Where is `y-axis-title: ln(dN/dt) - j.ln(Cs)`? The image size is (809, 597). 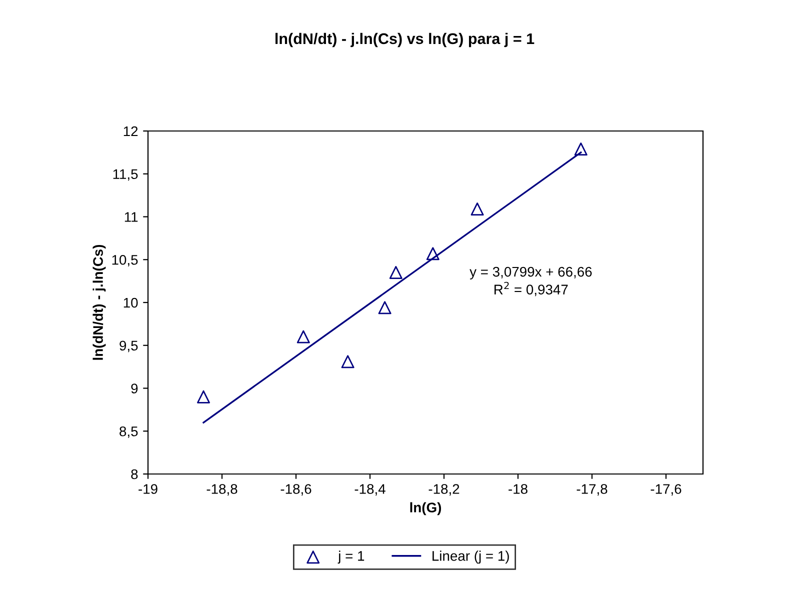 y-axis-title: ln(dN/dt) - j.ln(Cs) is located at coordinates (99, 302).